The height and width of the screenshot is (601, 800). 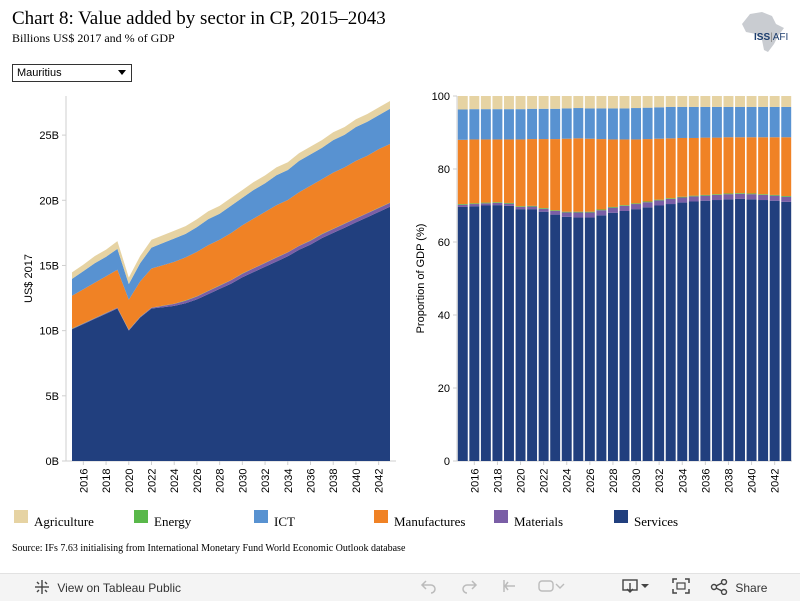 What do you see at coordinates (589, 102) in the screenshot?
I see `bar-agriculture-2026` at bounding box center [589, 102].